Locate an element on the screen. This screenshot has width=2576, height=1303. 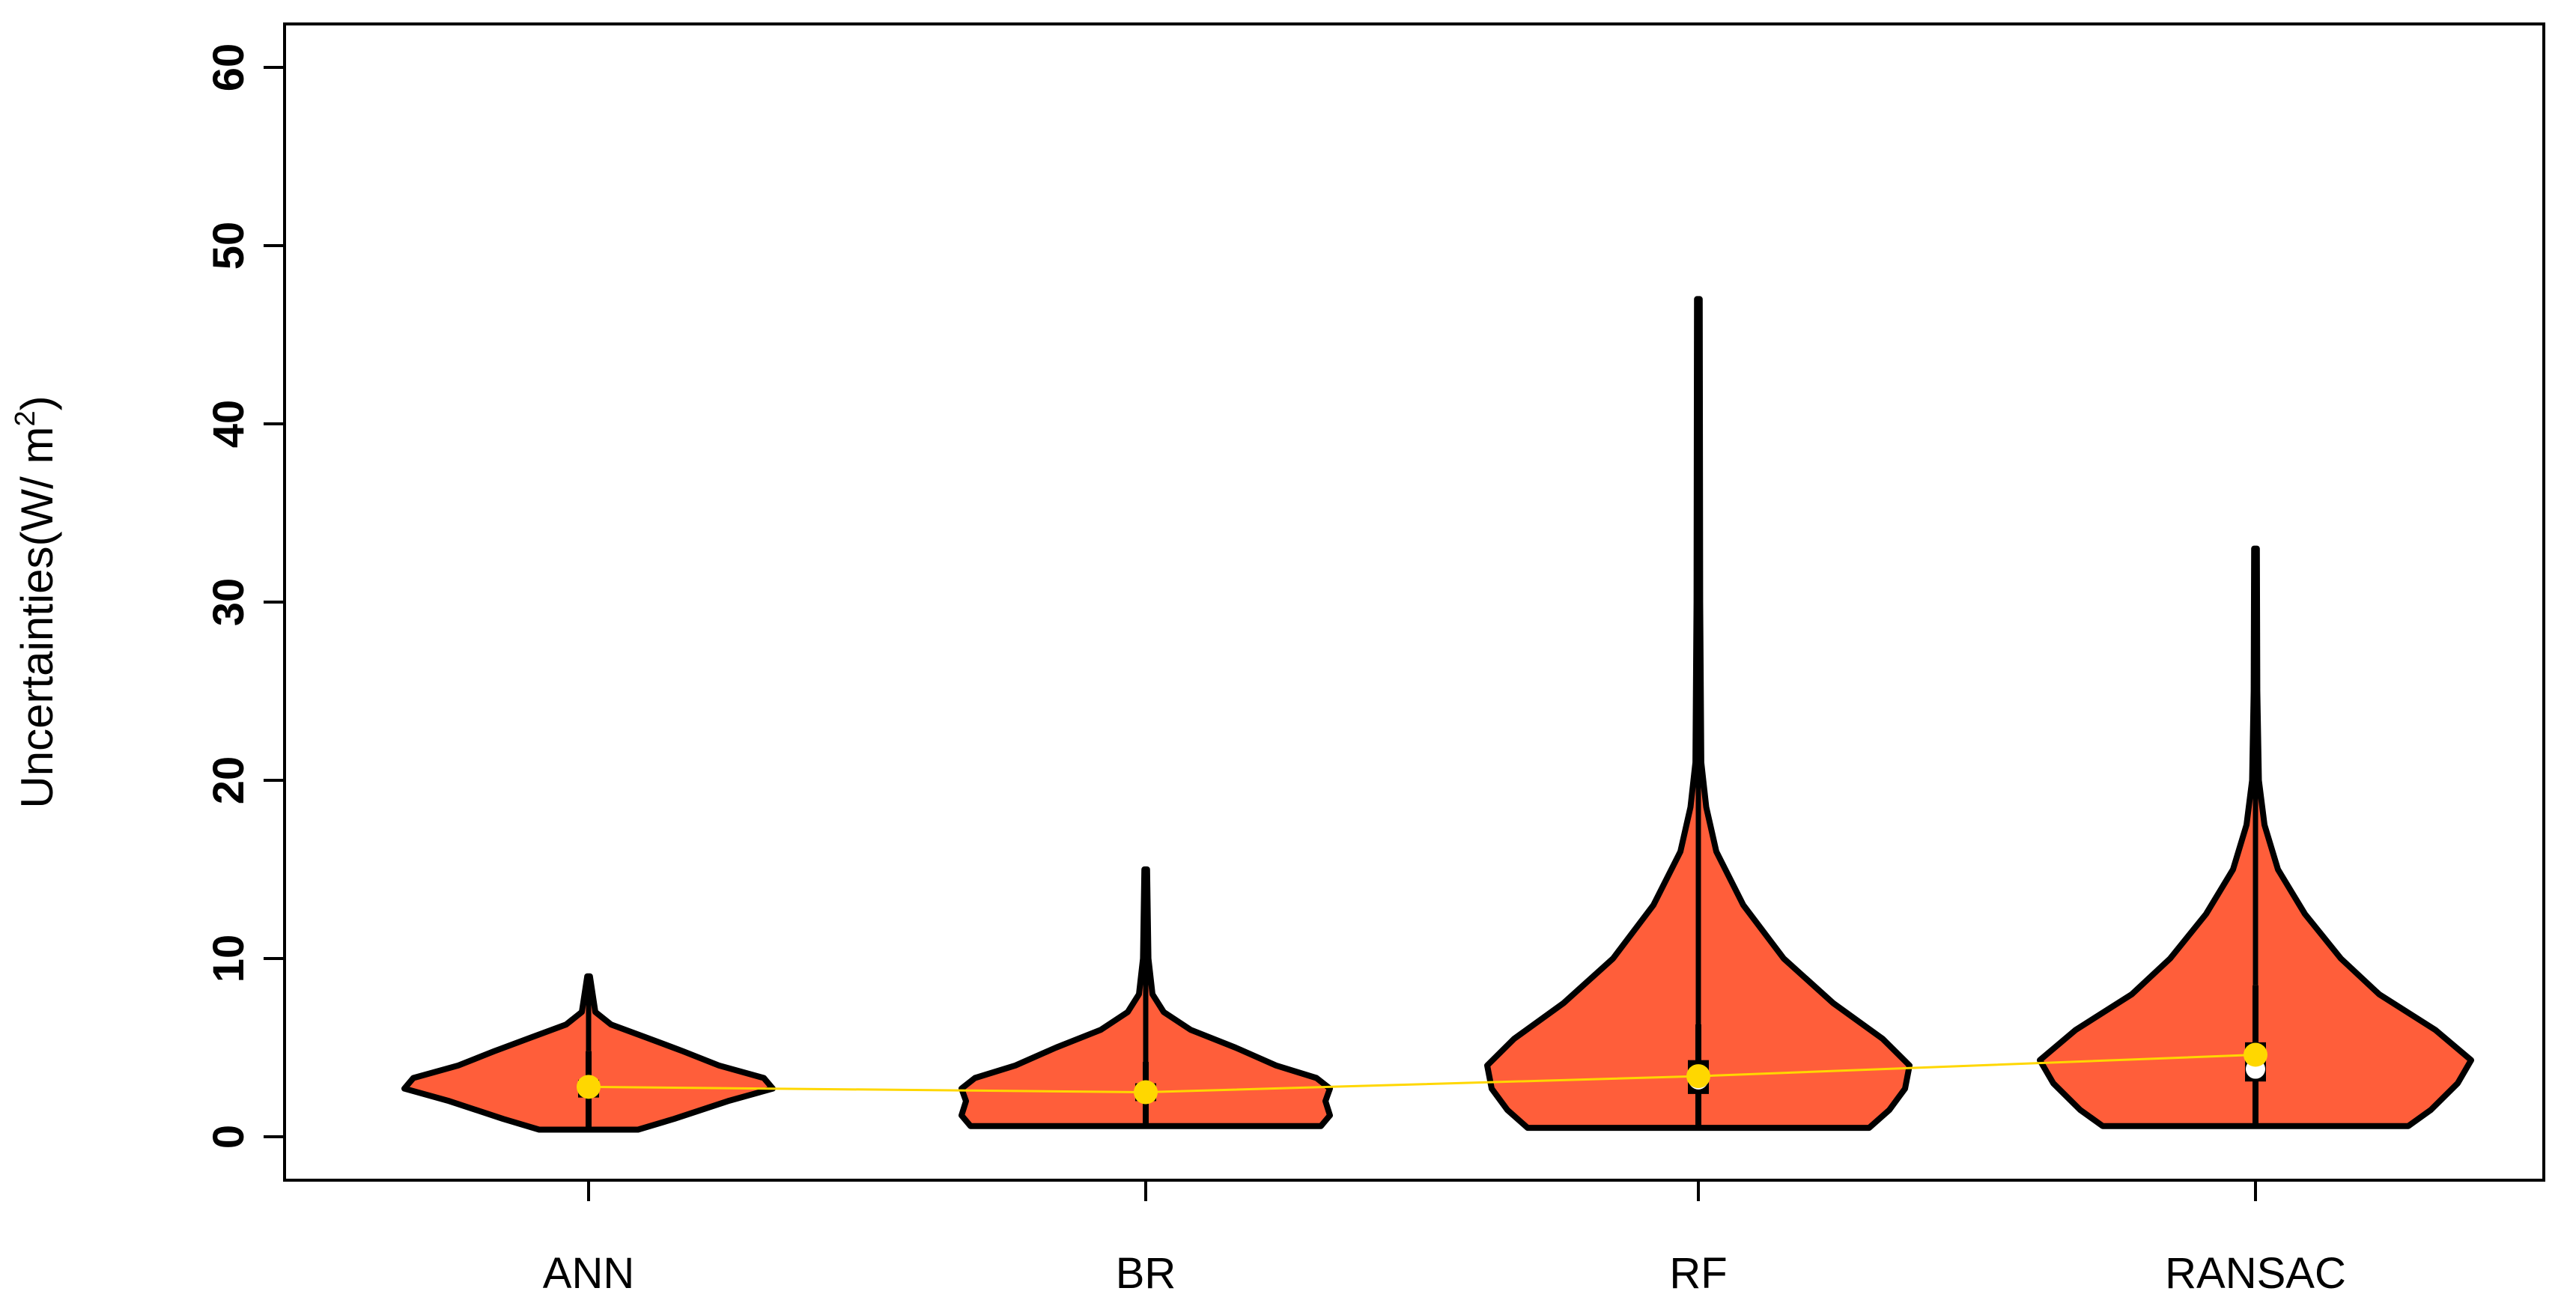
x-tick-label-ransac: RANSAC is located at coordinates (2255, 1273).